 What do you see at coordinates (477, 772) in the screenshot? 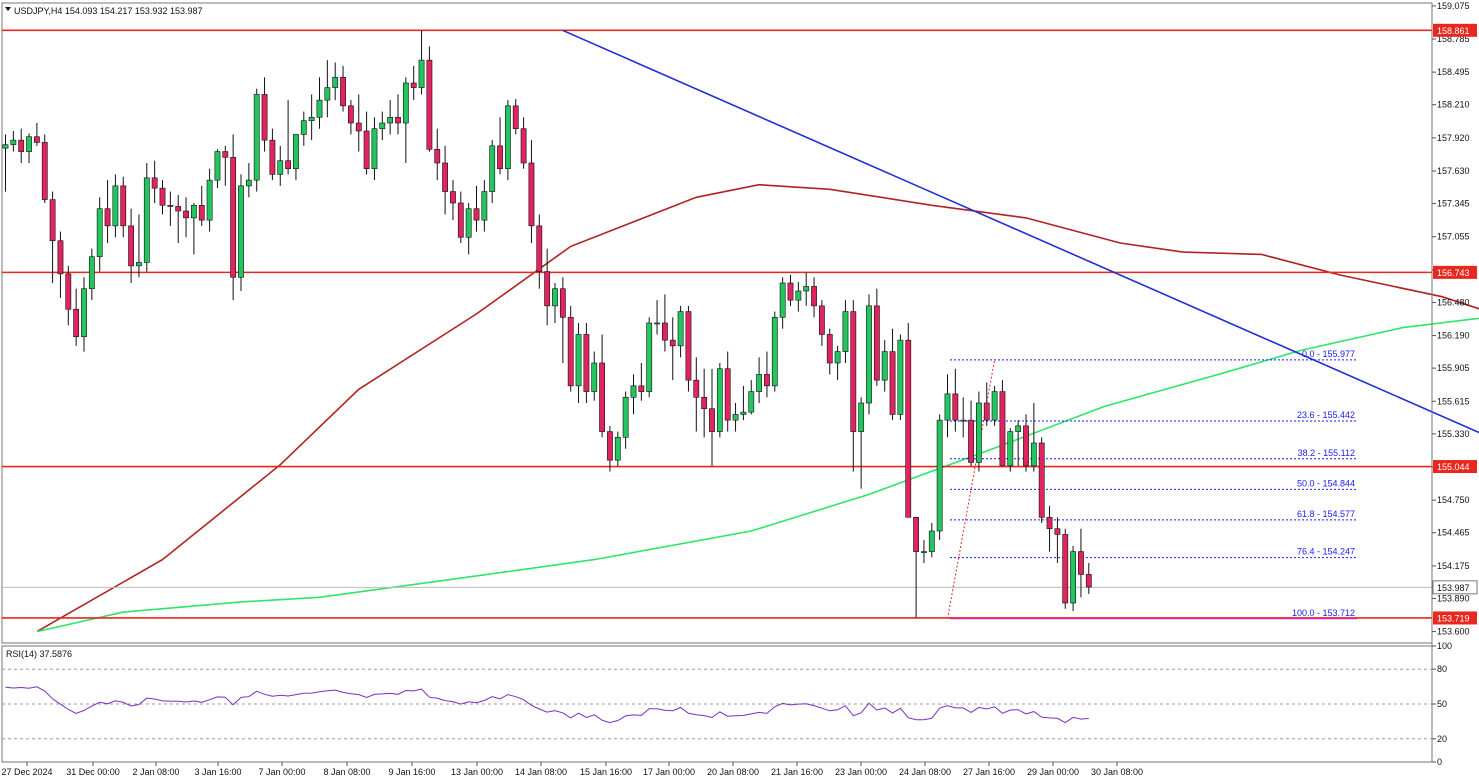
I see `time-tick-label: 13 Jan 00:00` at bounding box center [477, 772].